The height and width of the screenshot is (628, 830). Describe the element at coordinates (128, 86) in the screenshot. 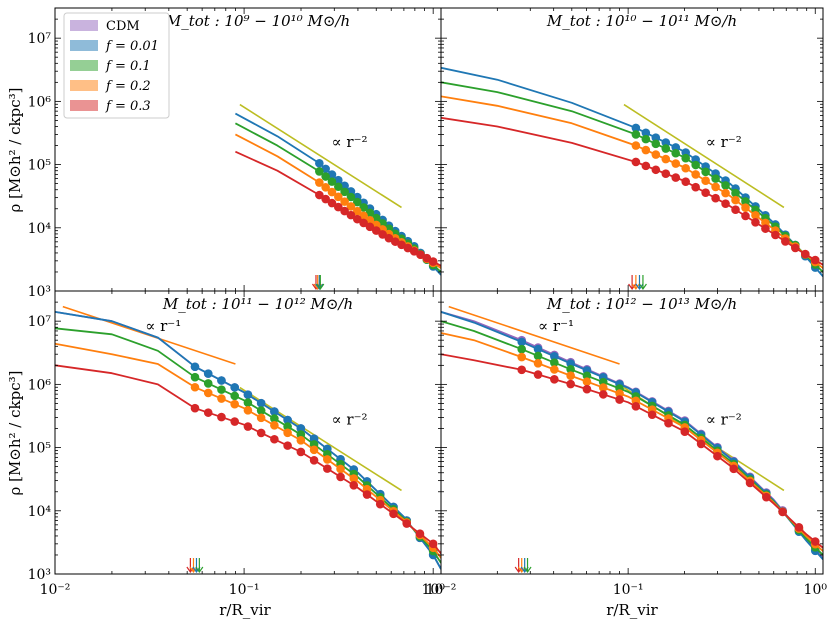

I see `legend-entry: f = 0.2` at that location.